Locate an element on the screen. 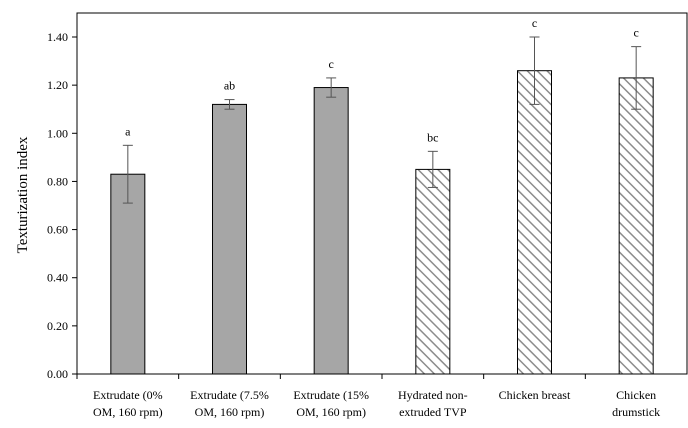 The height and width of the screenshot is (428, 688). x-category-label: Chicken breast is located at coordinates (535, 395).